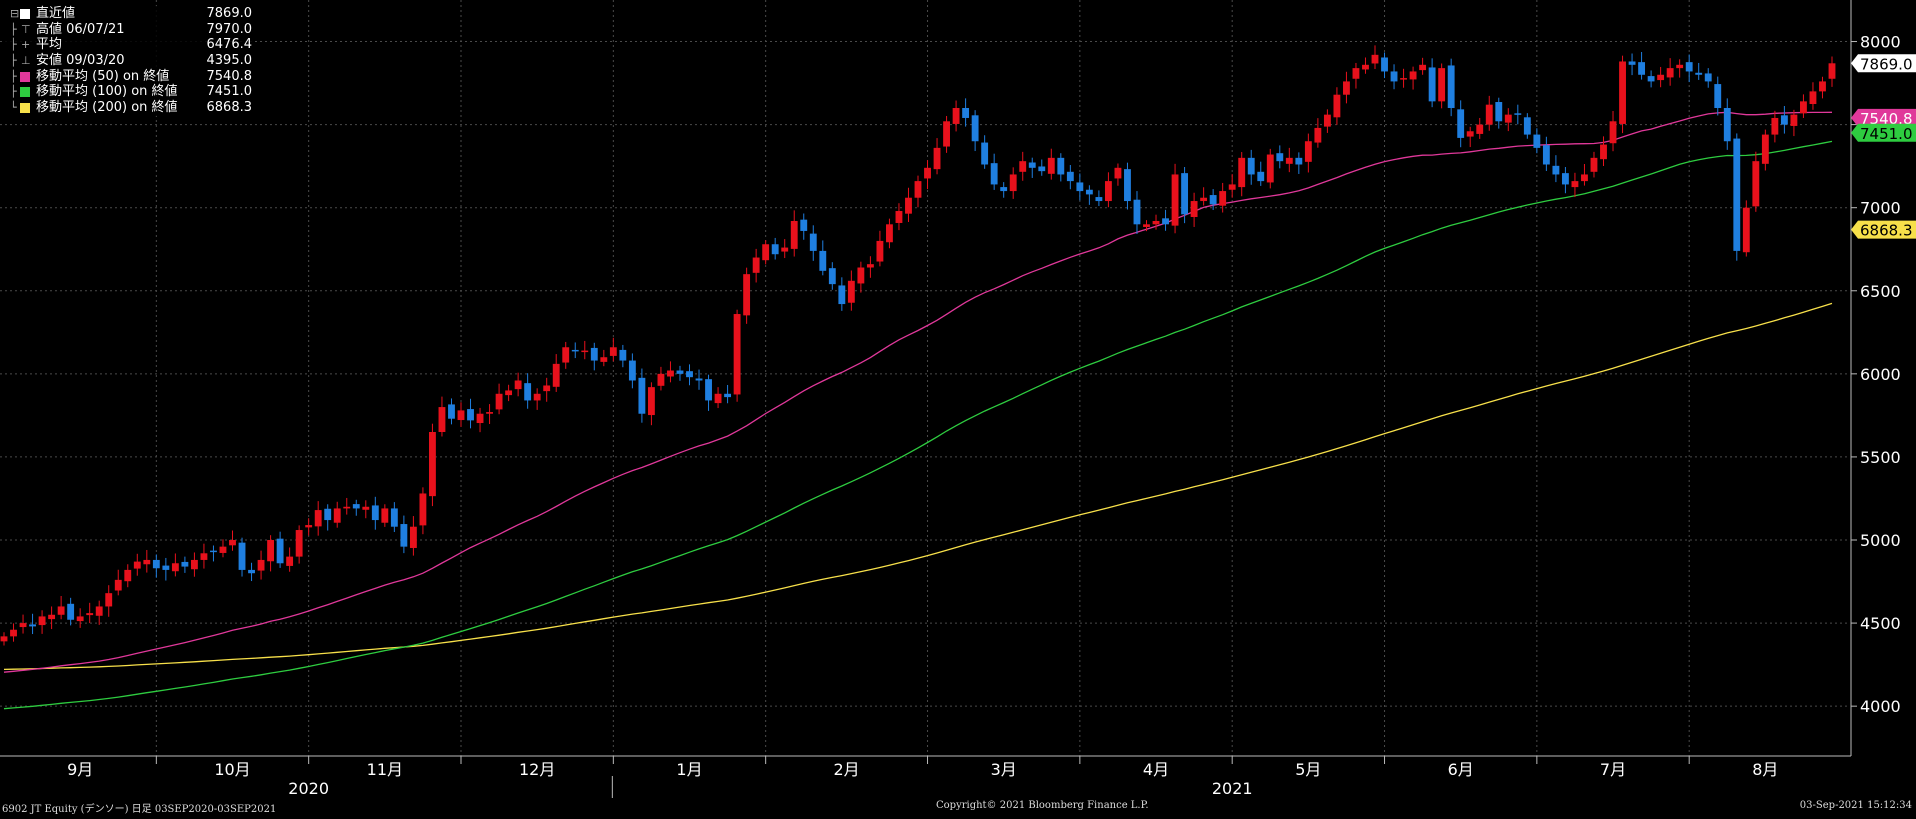 This screenshot has width=1916, height=819. Describe the element at coordinates (229, 45) in the screenshot. I see `legend-value: 6476.4` at that location.